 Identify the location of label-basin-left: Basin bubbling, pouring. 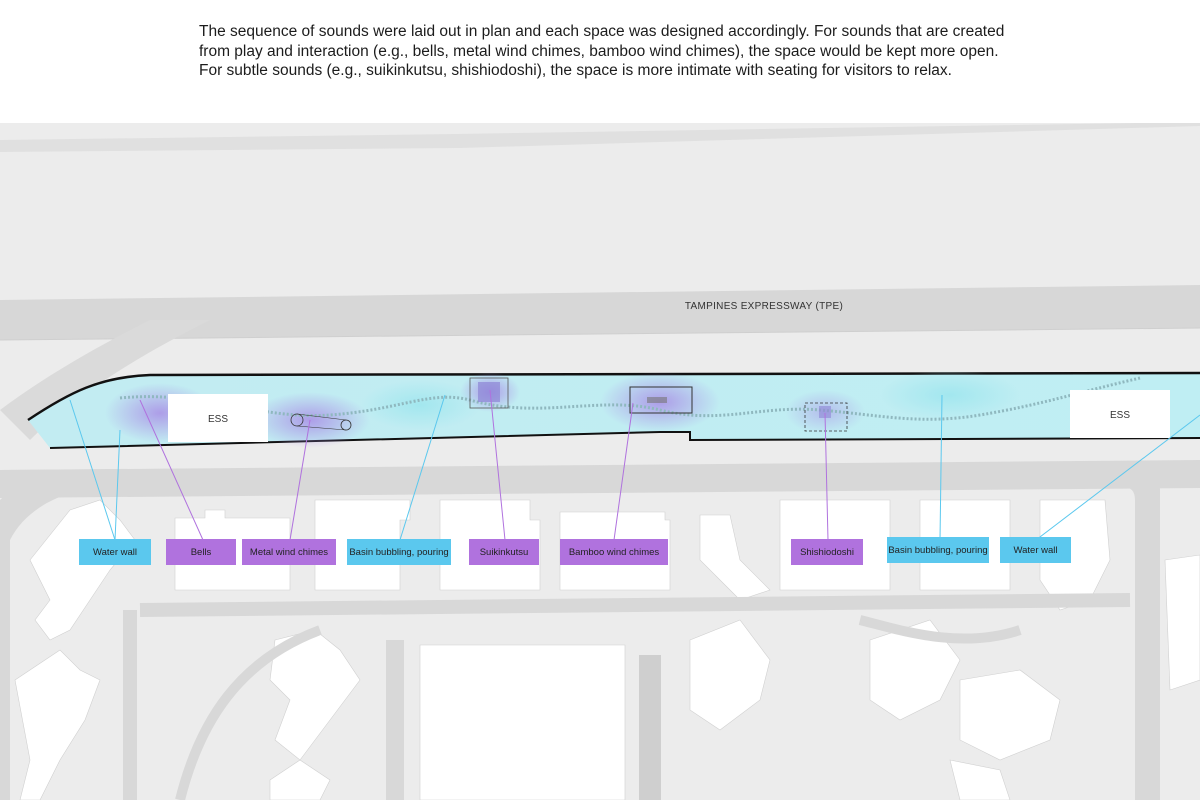
(399, 552).